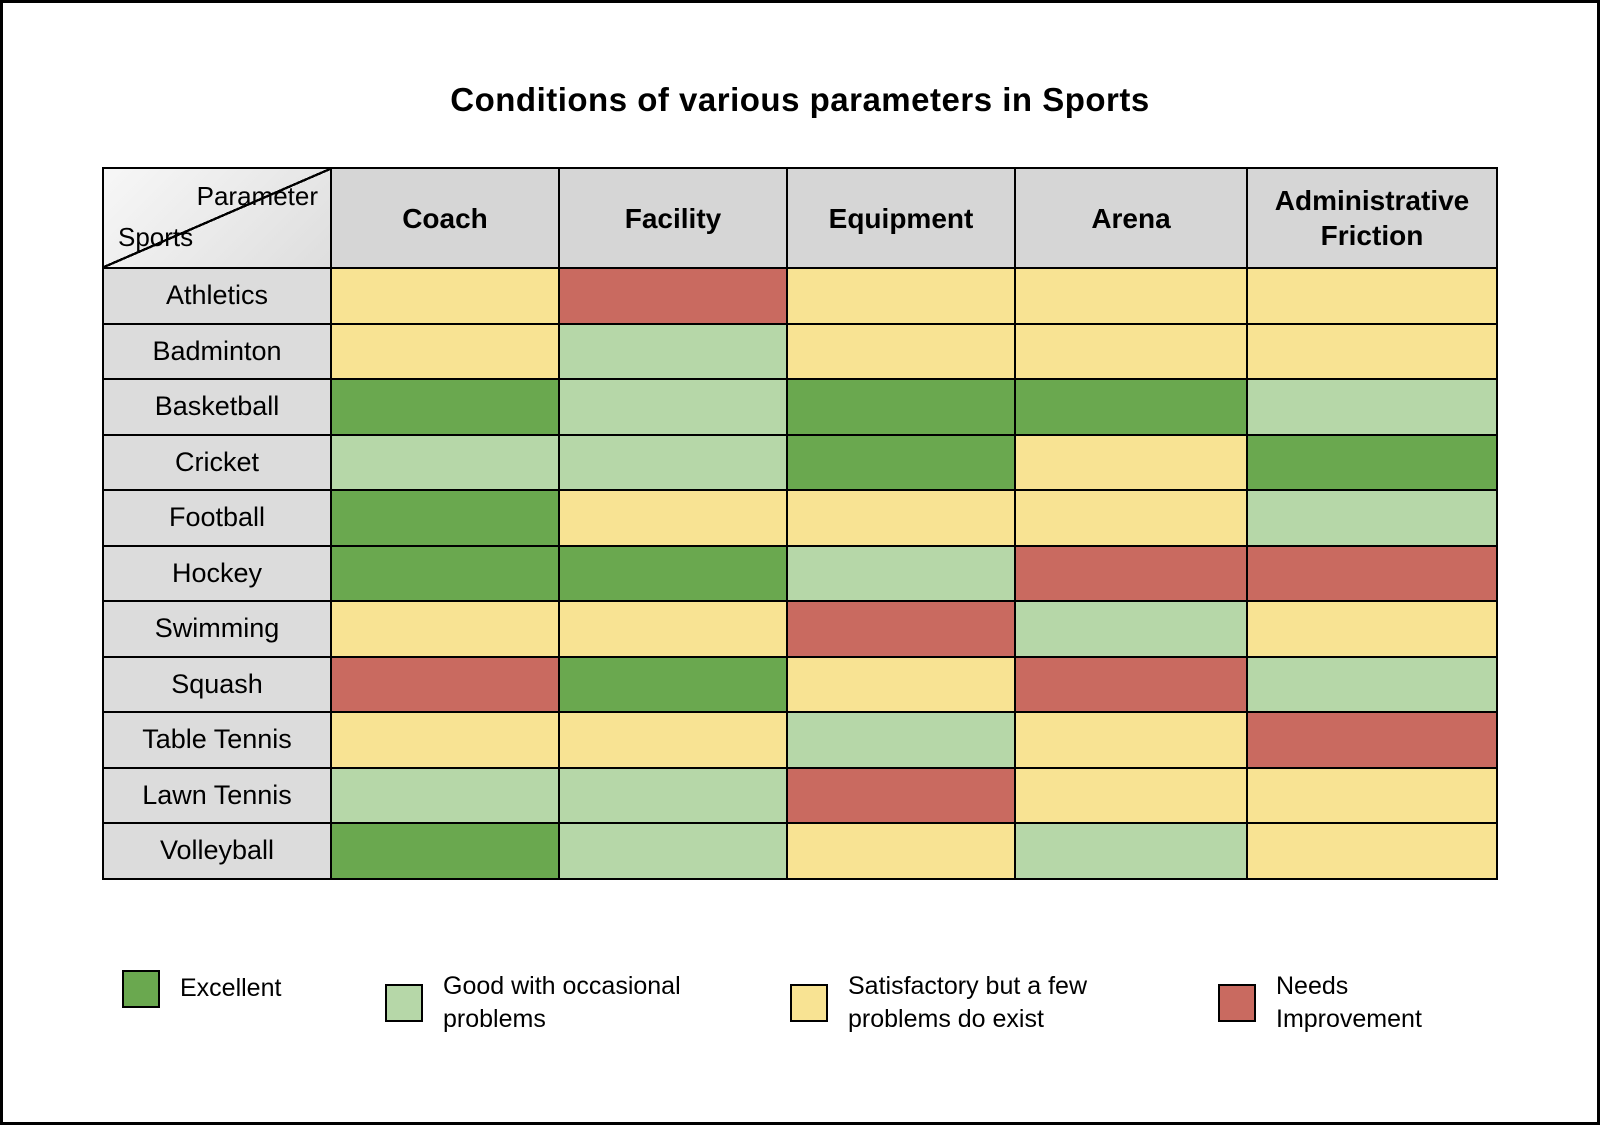  What do you see at coordinates (231, 987) in the screenshot?
I see `legend-label: Excellent` at bounding box center [231, 987].